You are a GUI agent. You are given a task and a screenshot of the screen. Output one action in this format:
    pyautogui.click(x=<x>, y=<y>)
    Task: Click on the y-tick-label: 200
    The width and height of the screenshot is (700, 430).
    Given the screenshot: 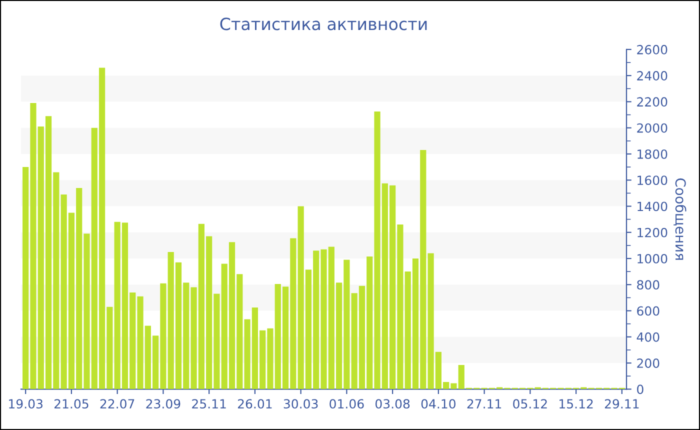 What is the action you would take?
    pyautogui.click(x=648, y=363)
    